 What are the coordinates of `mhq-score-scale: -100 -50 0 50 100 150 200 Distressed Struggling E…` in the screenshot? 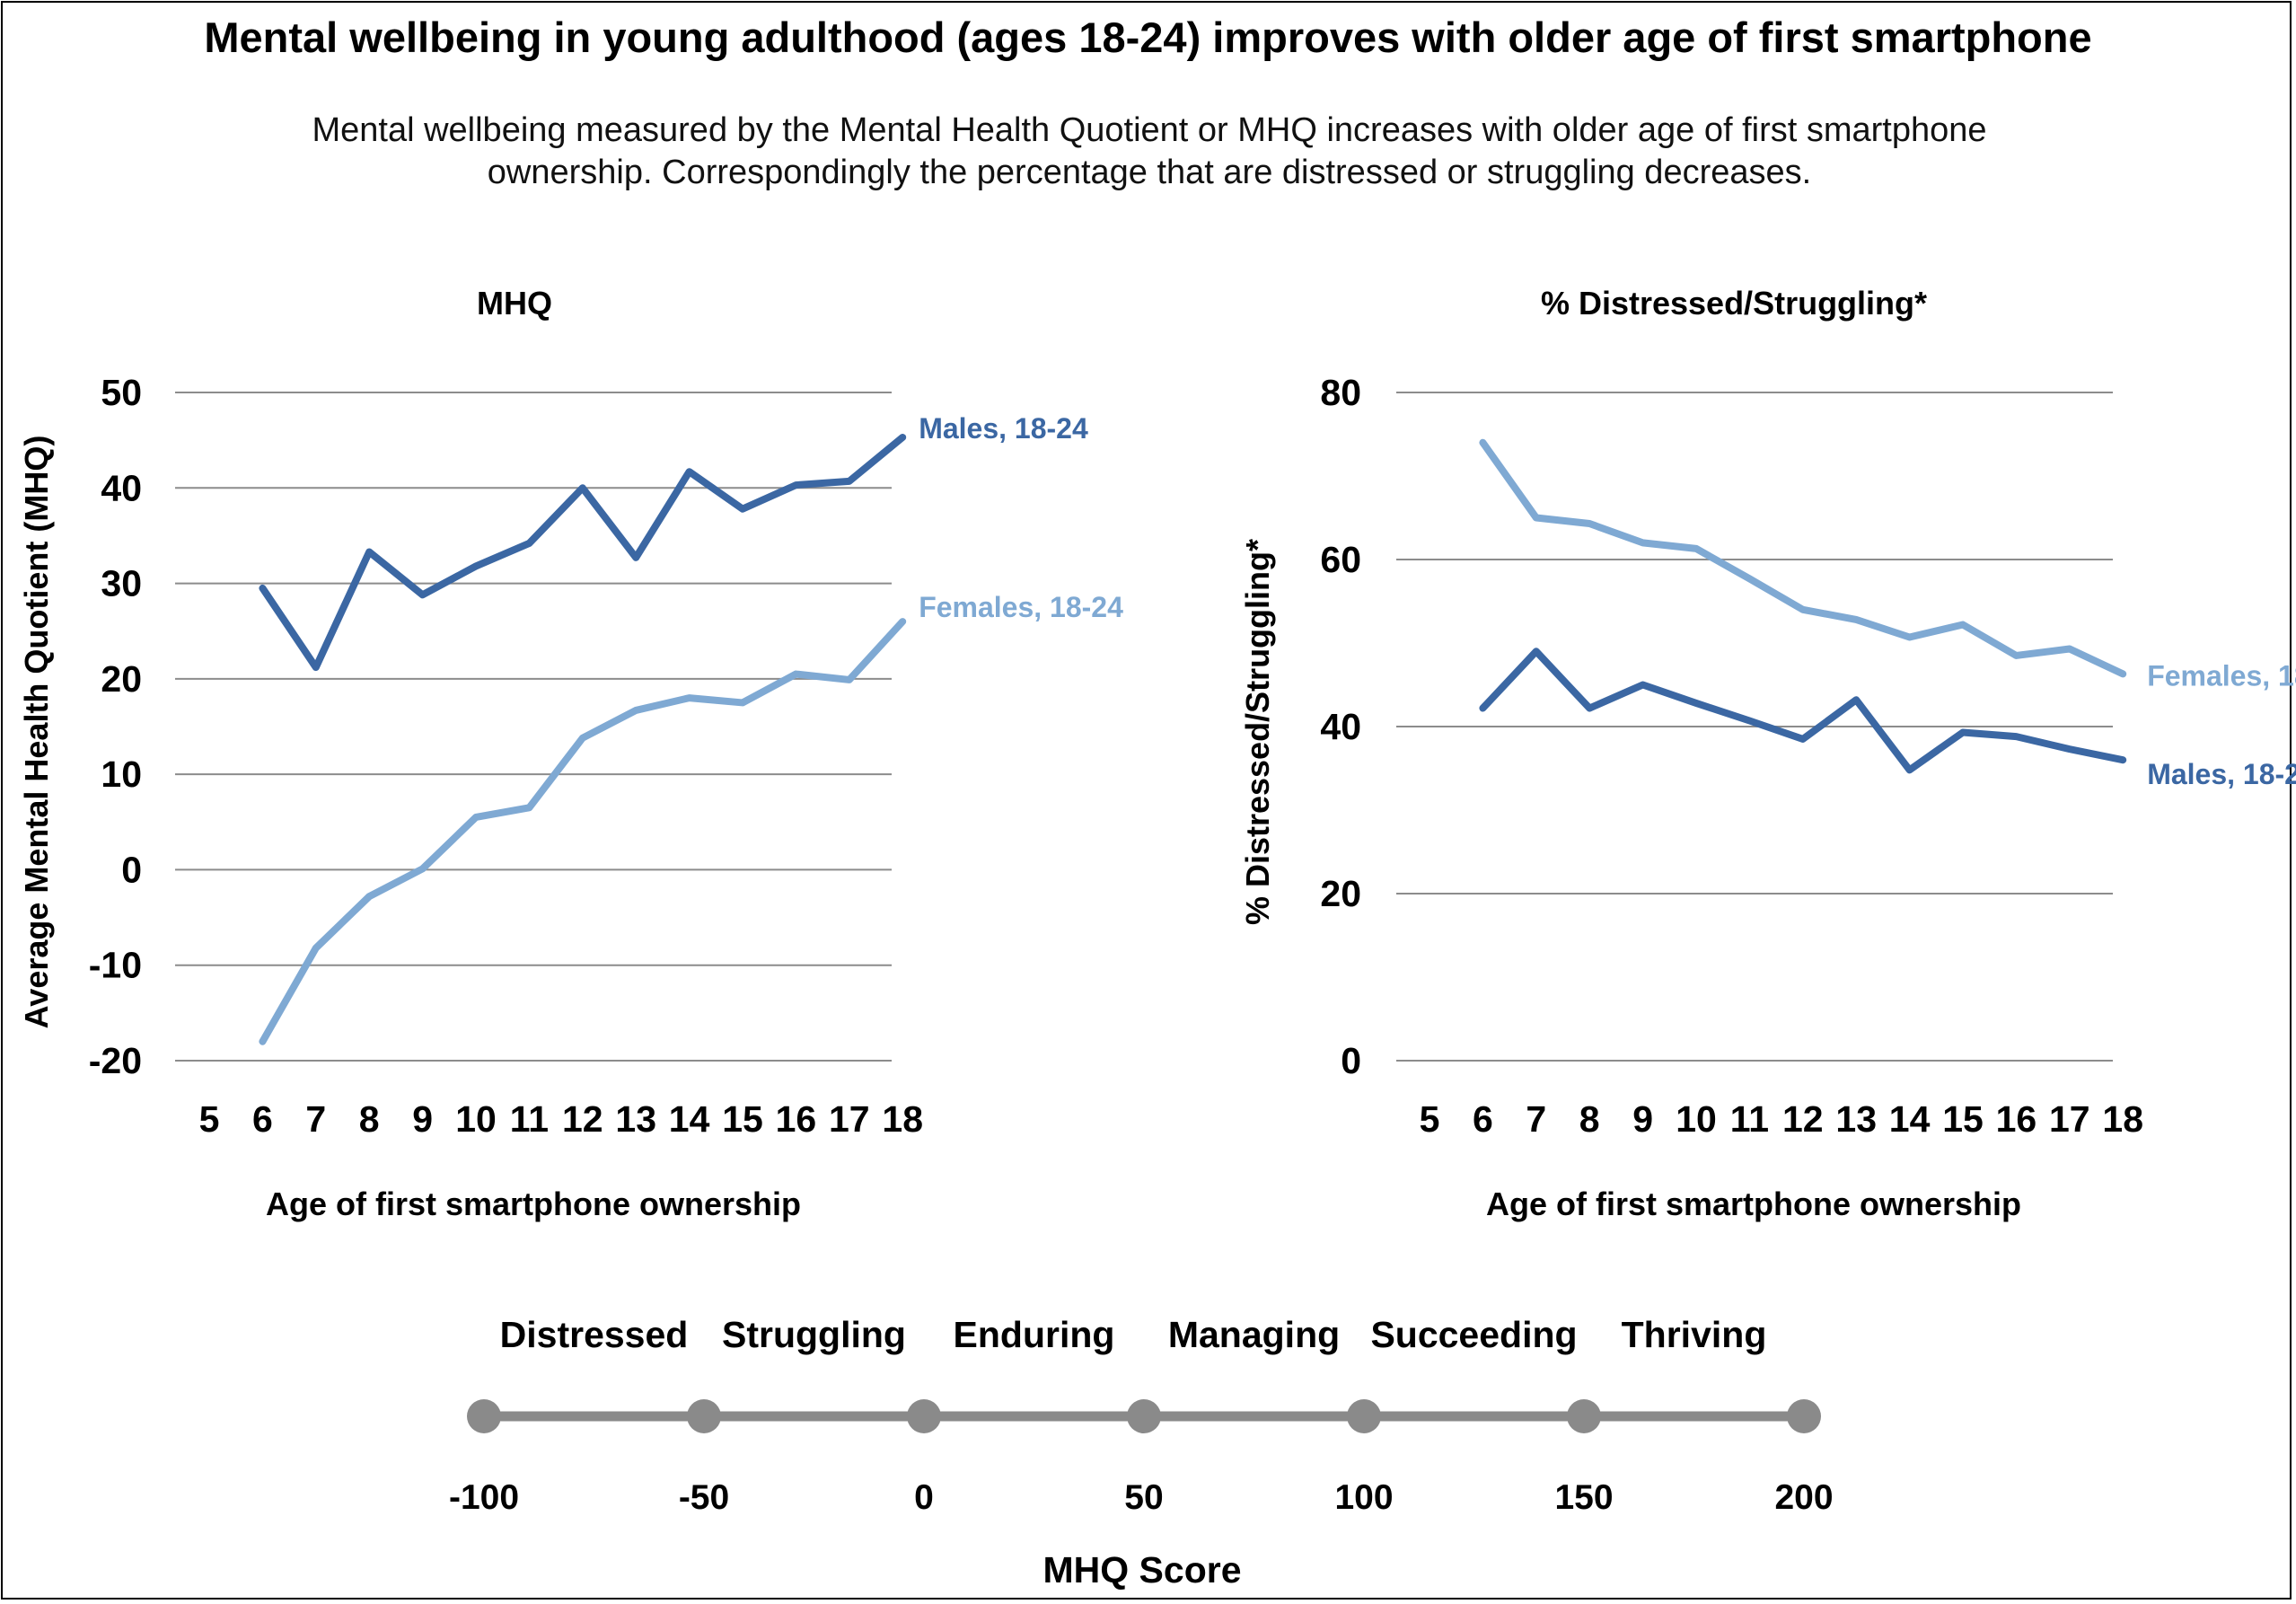 It's located at (1141, 1452).